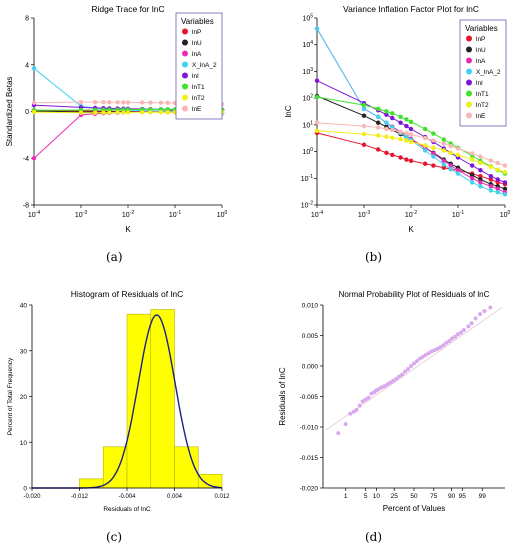 This screenshot has width=516, height=555. Describe the element at coordinates (411, 151) in the screenshot. I see `series-lnT2` at that location.